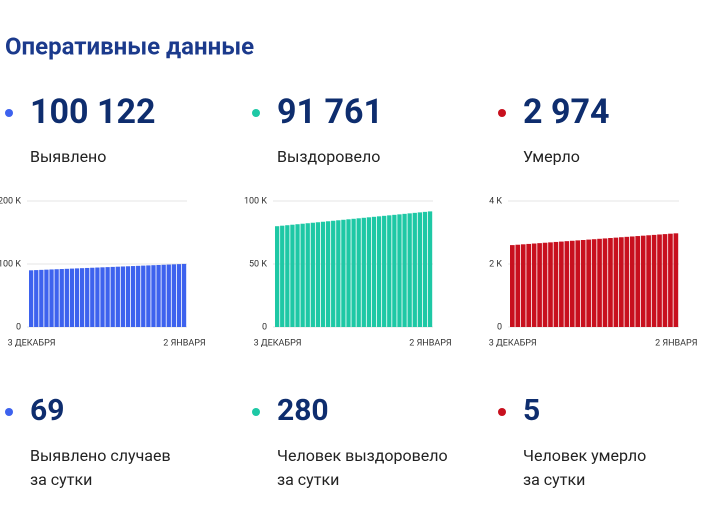 The width and height of the screenshot is (716, 508). Describe the element at coordinates (47, 410) in the screenshot. I see `daily-value: 69` at that location.